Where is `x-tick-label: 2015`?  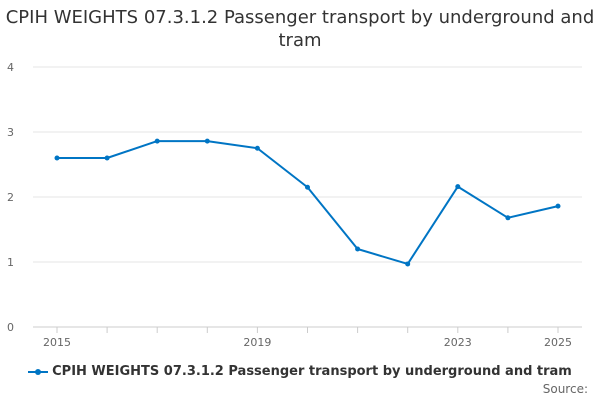 x-tick-label: 2015 is located at coordinates (57, 342).